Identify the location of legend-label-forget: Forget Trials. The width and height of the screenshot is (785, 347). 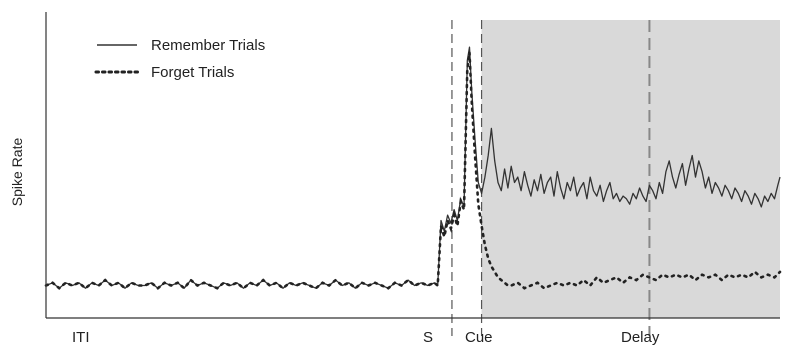
(192, 72).